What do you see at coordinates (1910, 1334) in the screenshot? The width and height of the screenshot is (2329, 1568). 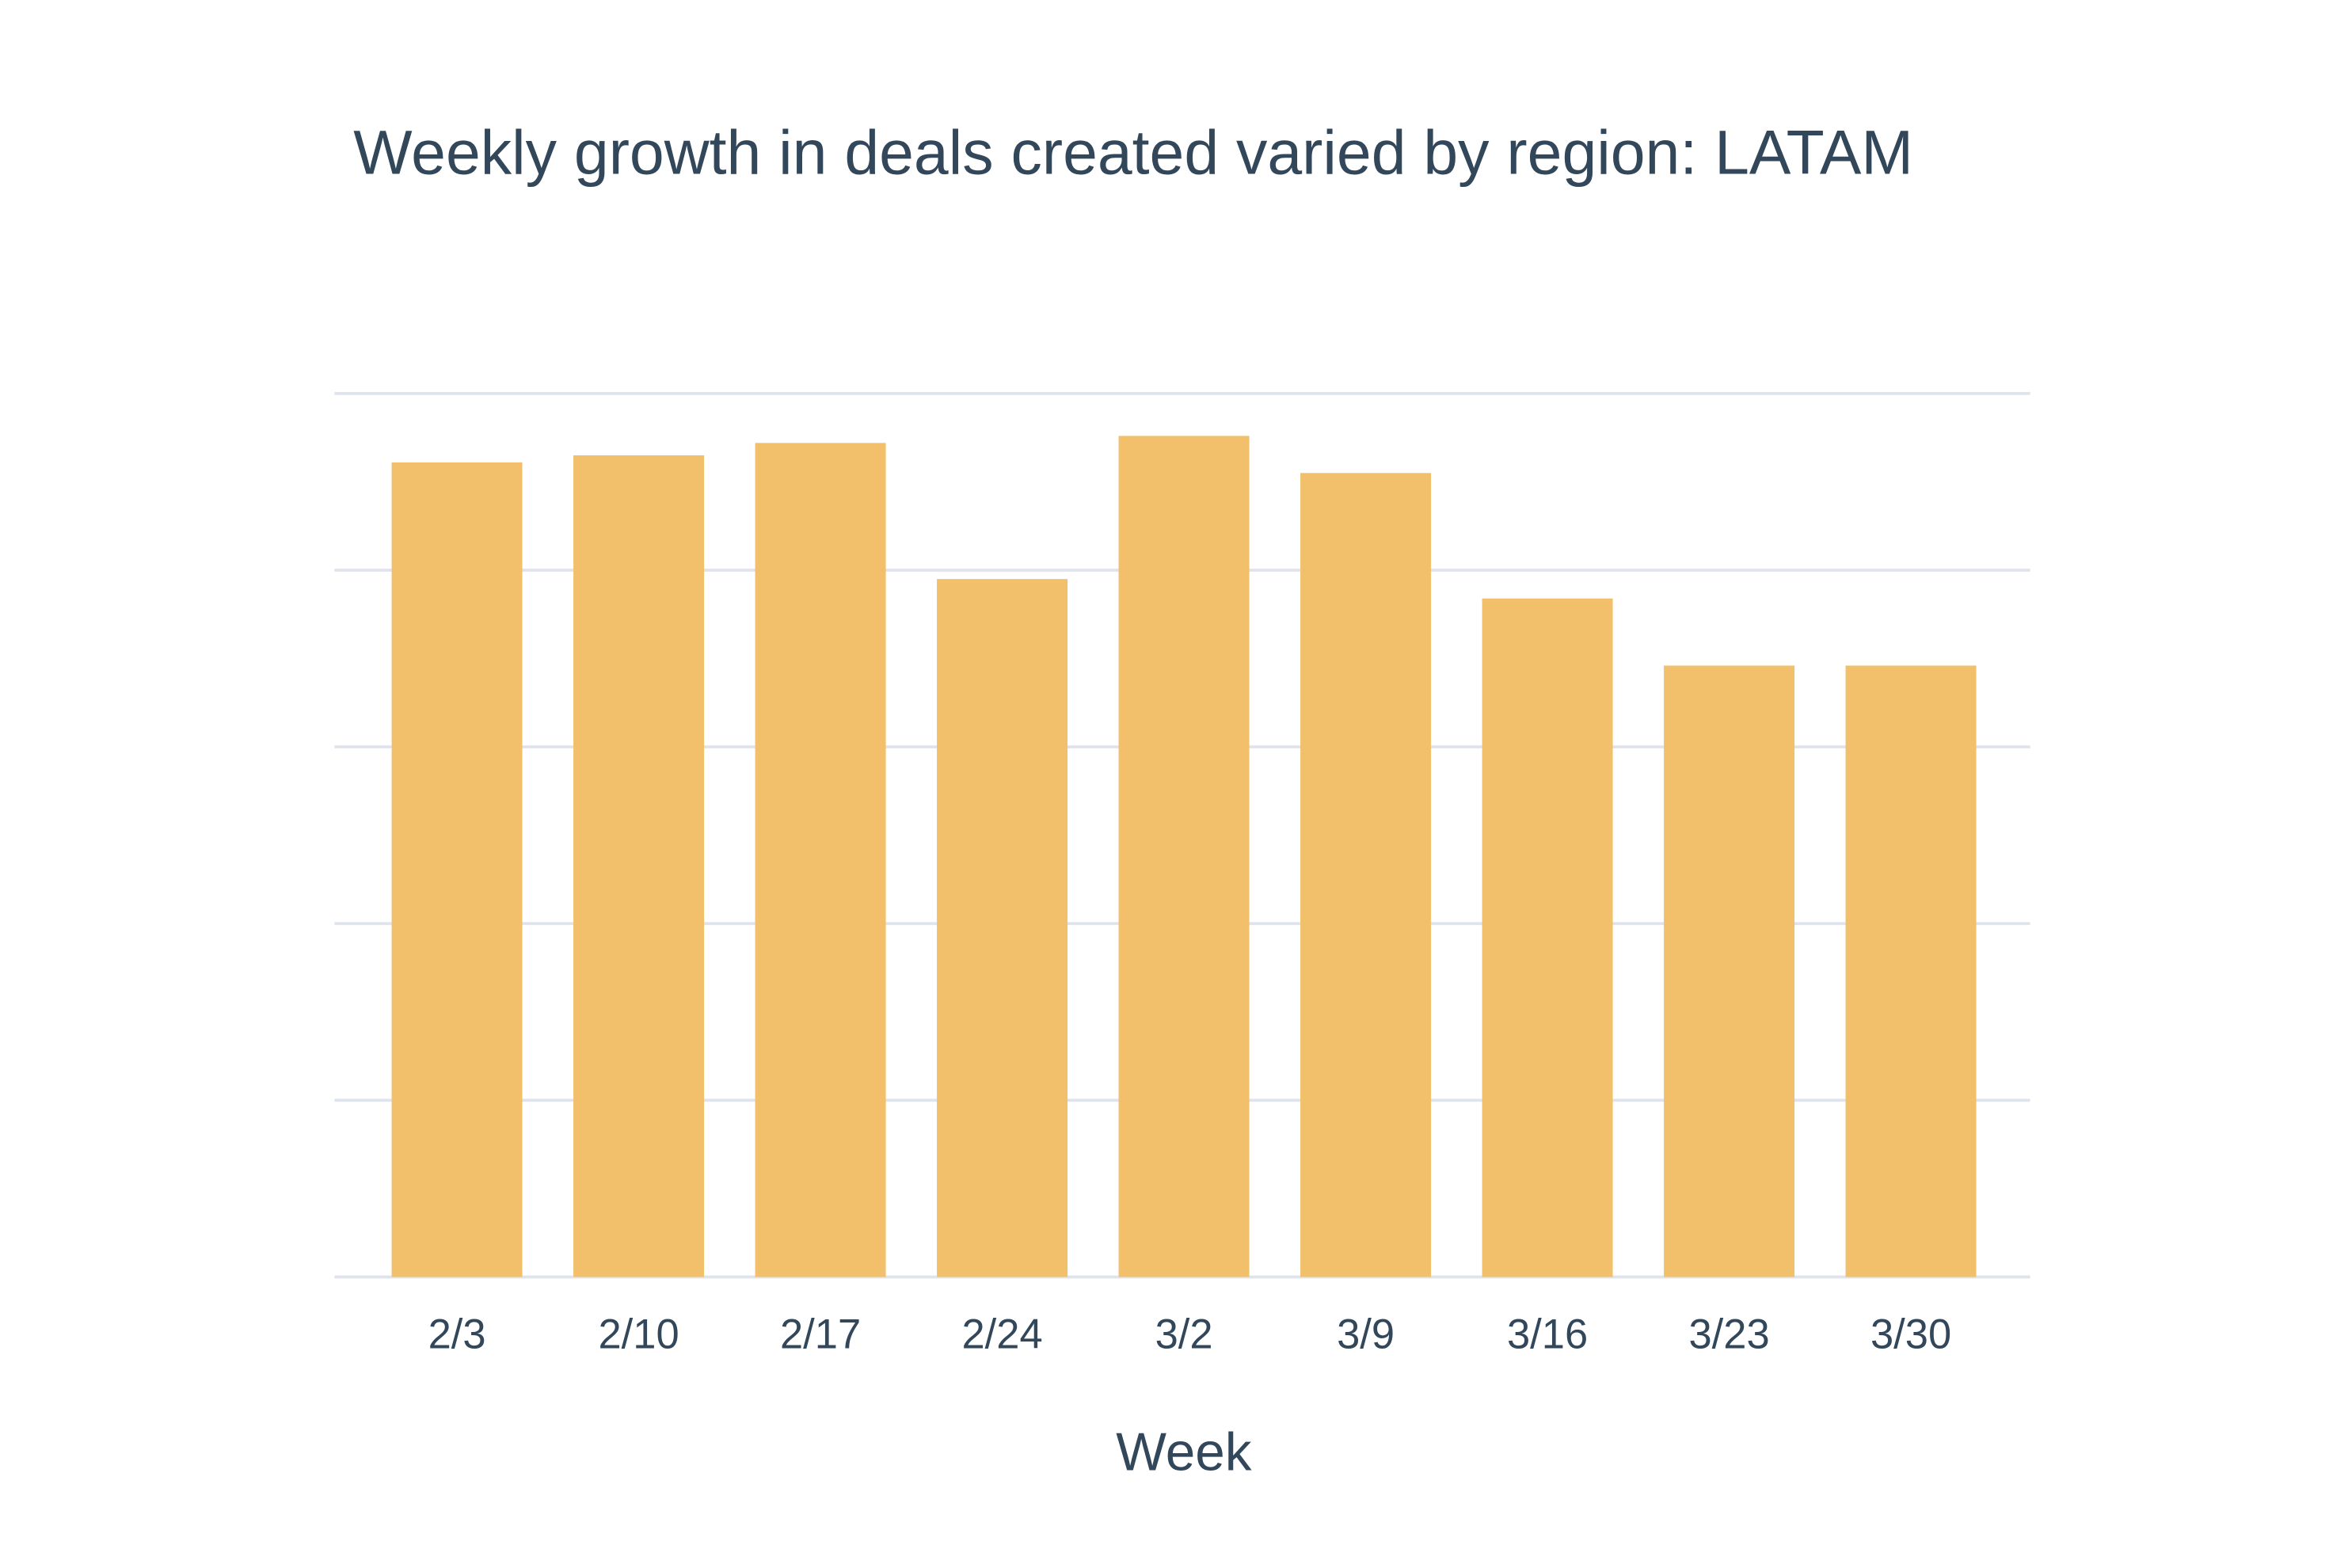 I see `x-tick-label: 3/30` at bounding box center [1910, 1334].